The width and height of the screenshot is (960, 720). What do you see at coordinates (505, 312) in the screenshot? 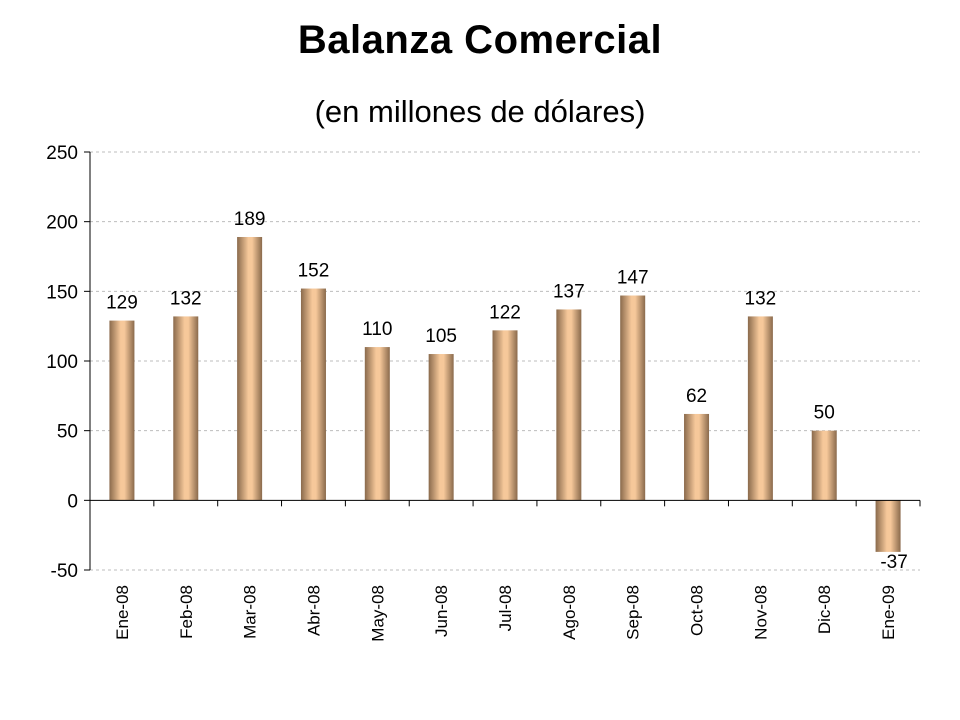
I see `data-label: 122` at bounding box center [505, 312].